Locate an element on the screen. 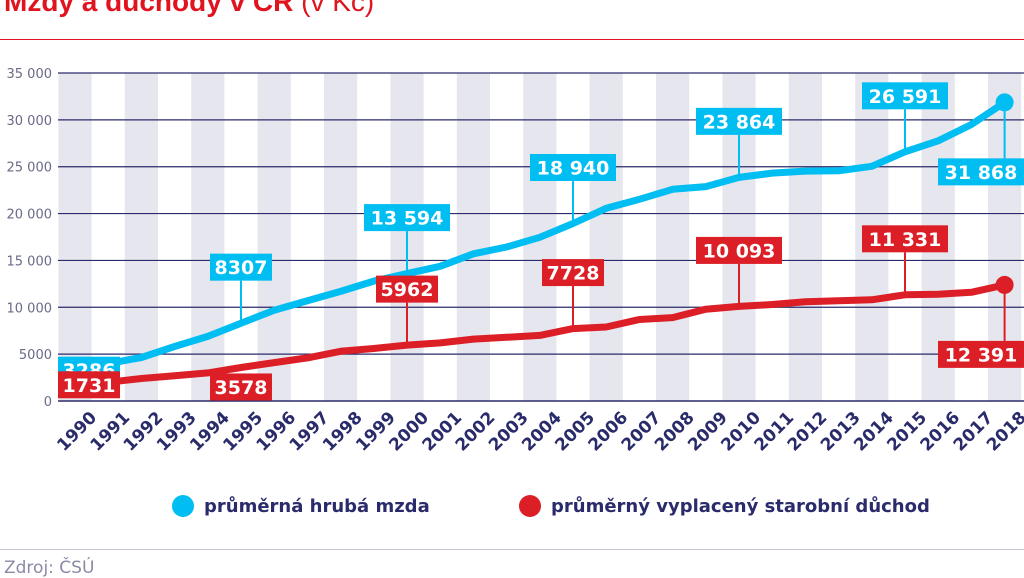 The image size is (1024, 578). data-label: 12 391 is located at coordinates (981, 355).